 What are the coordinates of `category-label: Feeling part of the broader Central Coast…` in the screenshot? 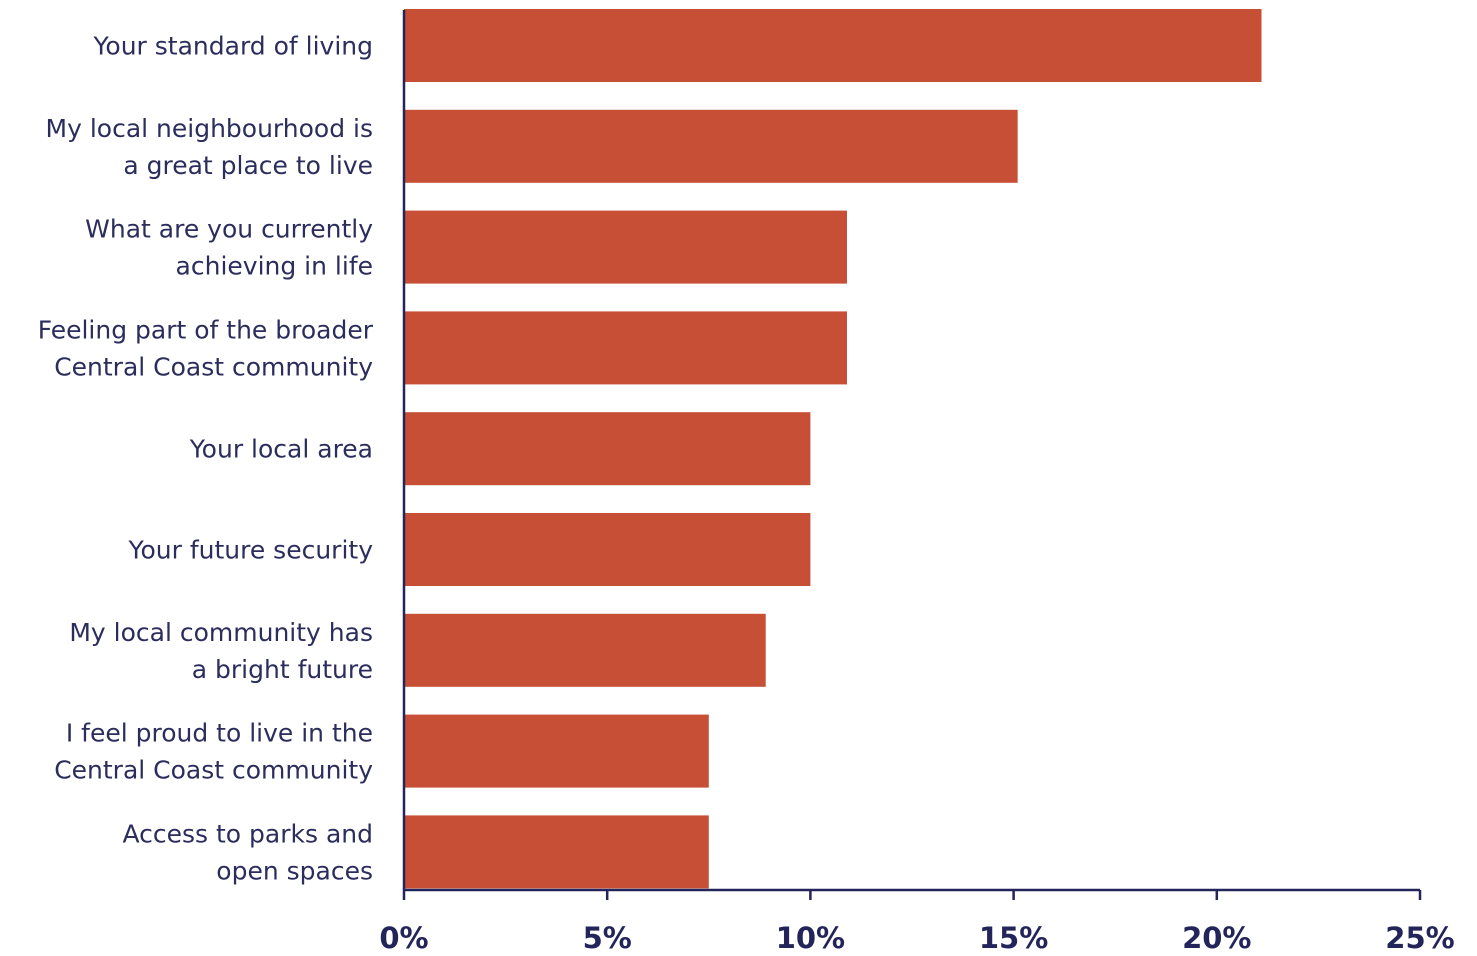 It's located at (206, 348).